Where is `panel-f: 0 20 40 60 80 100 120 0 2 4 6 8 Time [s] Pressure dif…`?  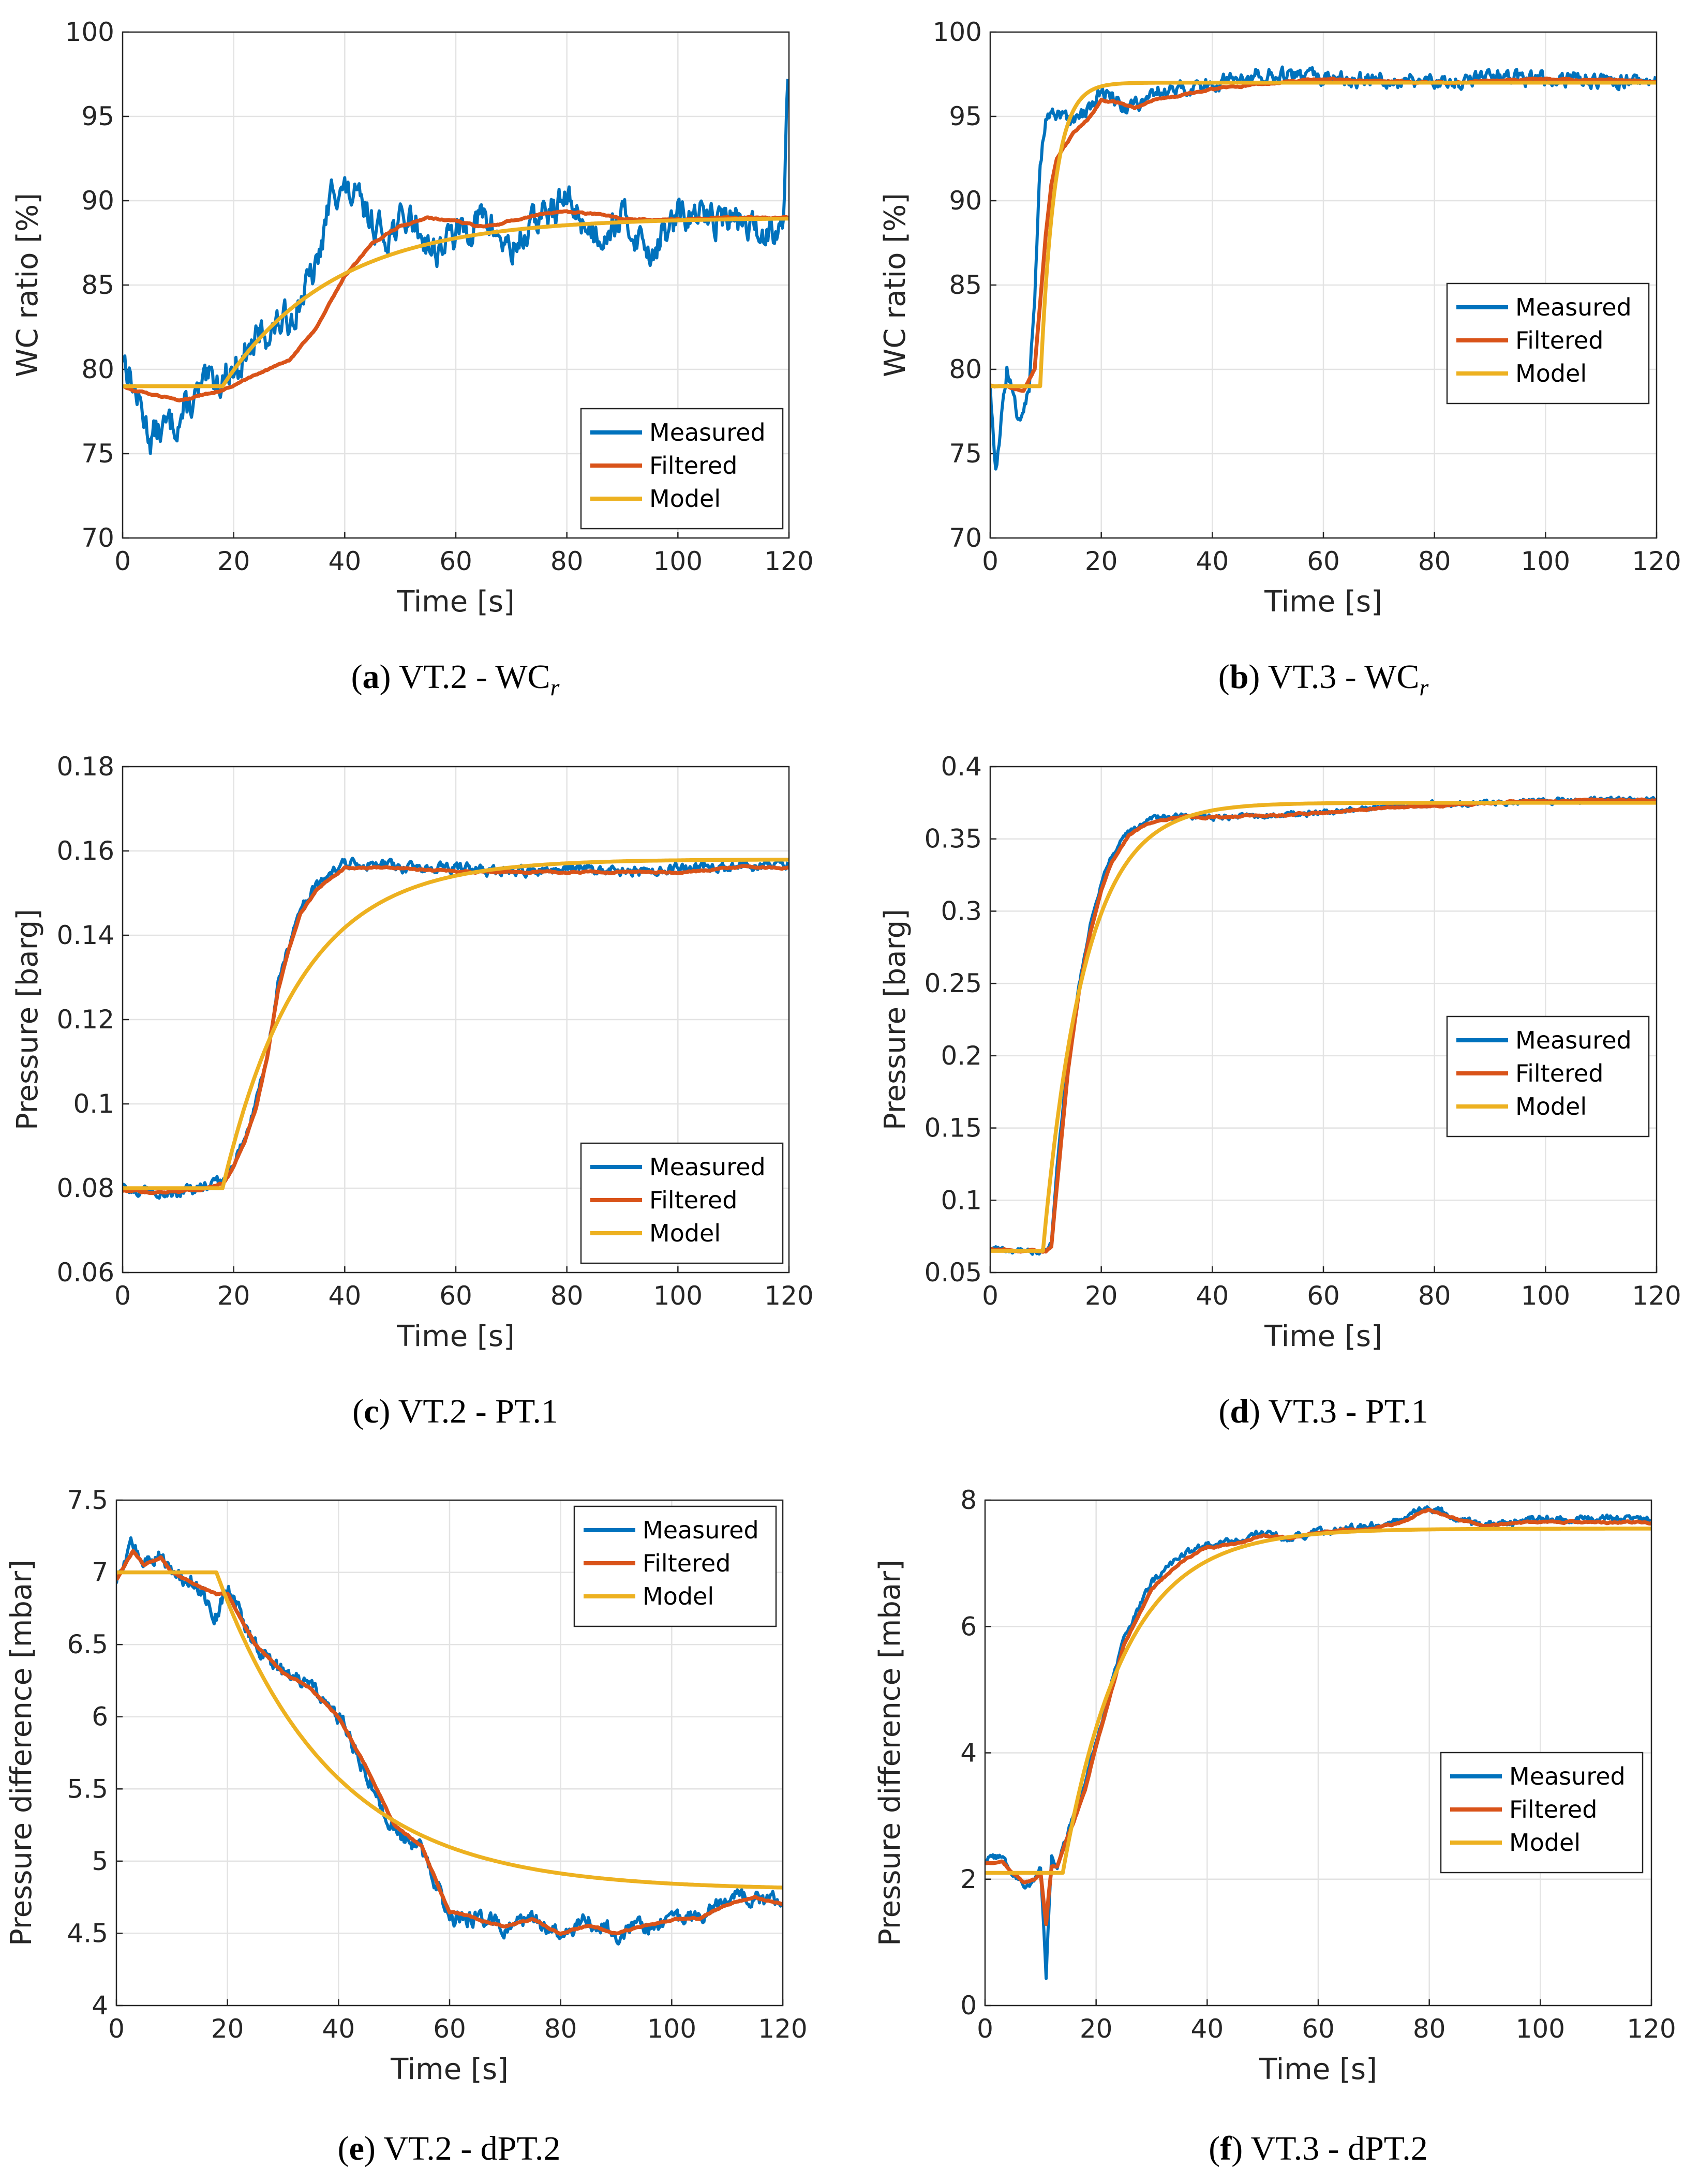 panel-f: 0 20 40 60 80 100 120 0 2 4 6 8 Time [s] Pressure dif… is located at coordinates (1274, 1826).